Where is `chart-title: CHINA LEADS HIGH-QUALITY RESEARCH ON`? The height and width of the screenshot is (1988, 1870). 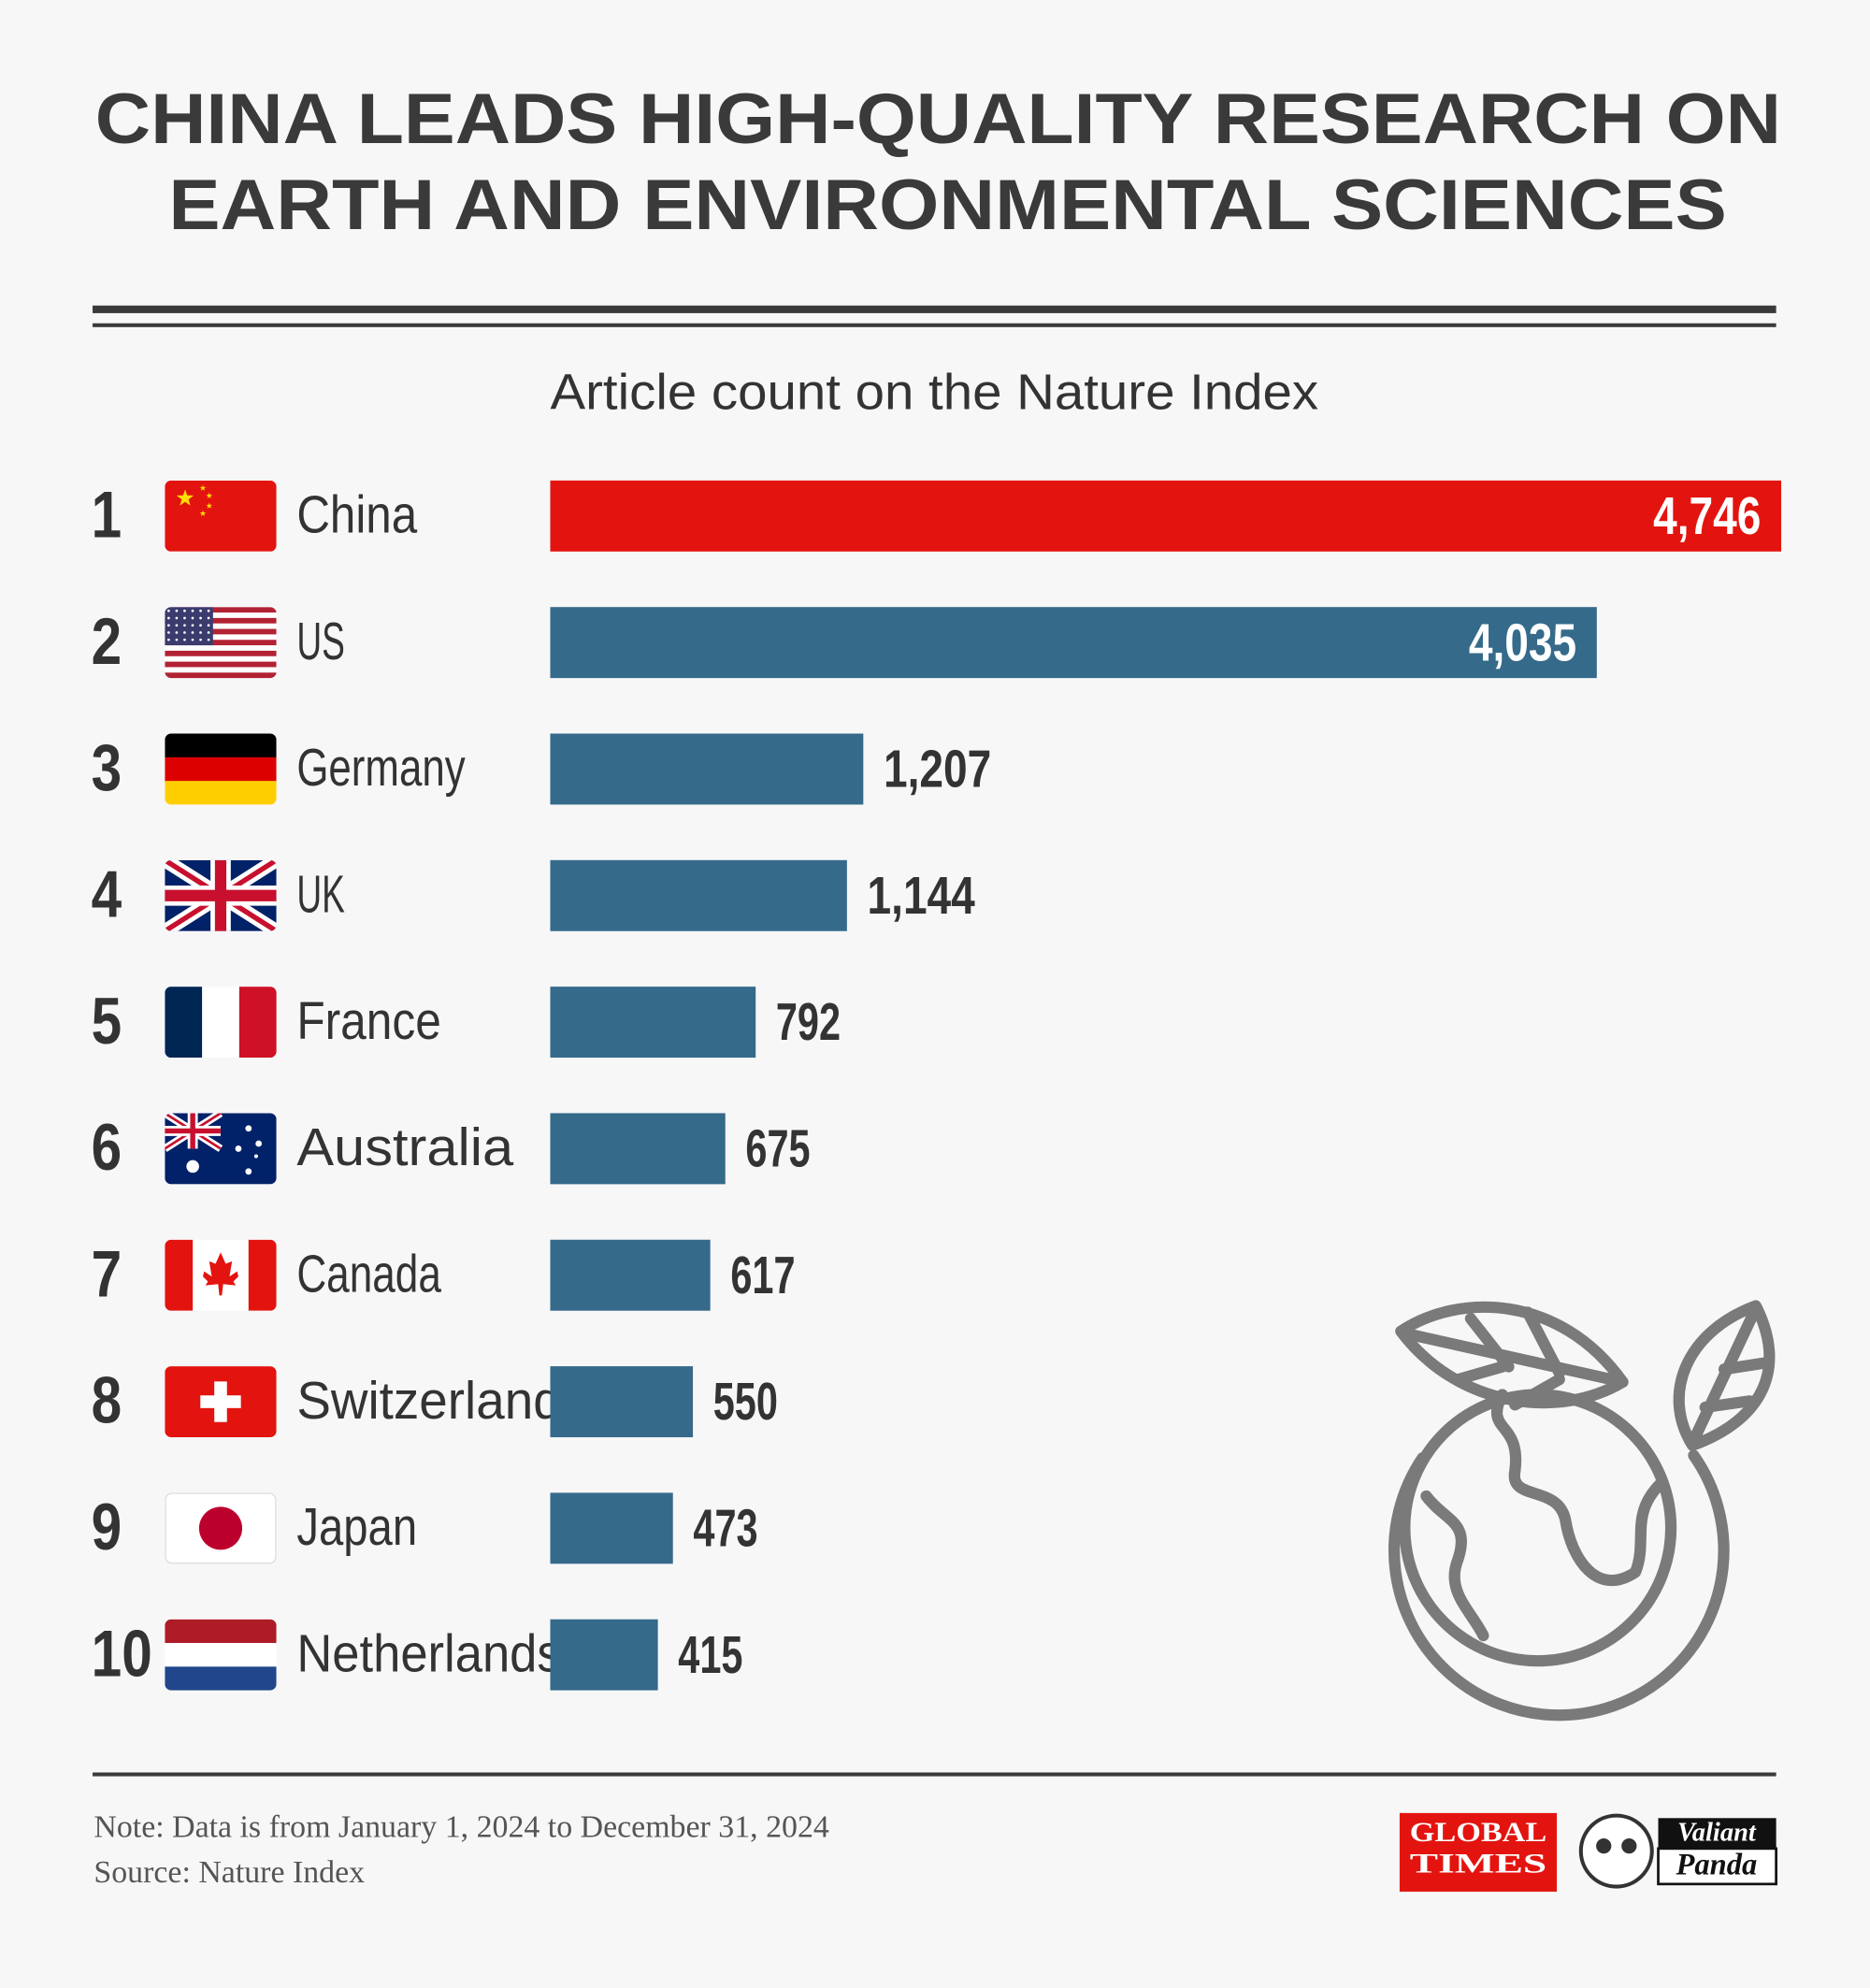 chart-title: CHINA LEADS HIGH-QUALITY RESEARCH ON is located at coordinates (938, 119).